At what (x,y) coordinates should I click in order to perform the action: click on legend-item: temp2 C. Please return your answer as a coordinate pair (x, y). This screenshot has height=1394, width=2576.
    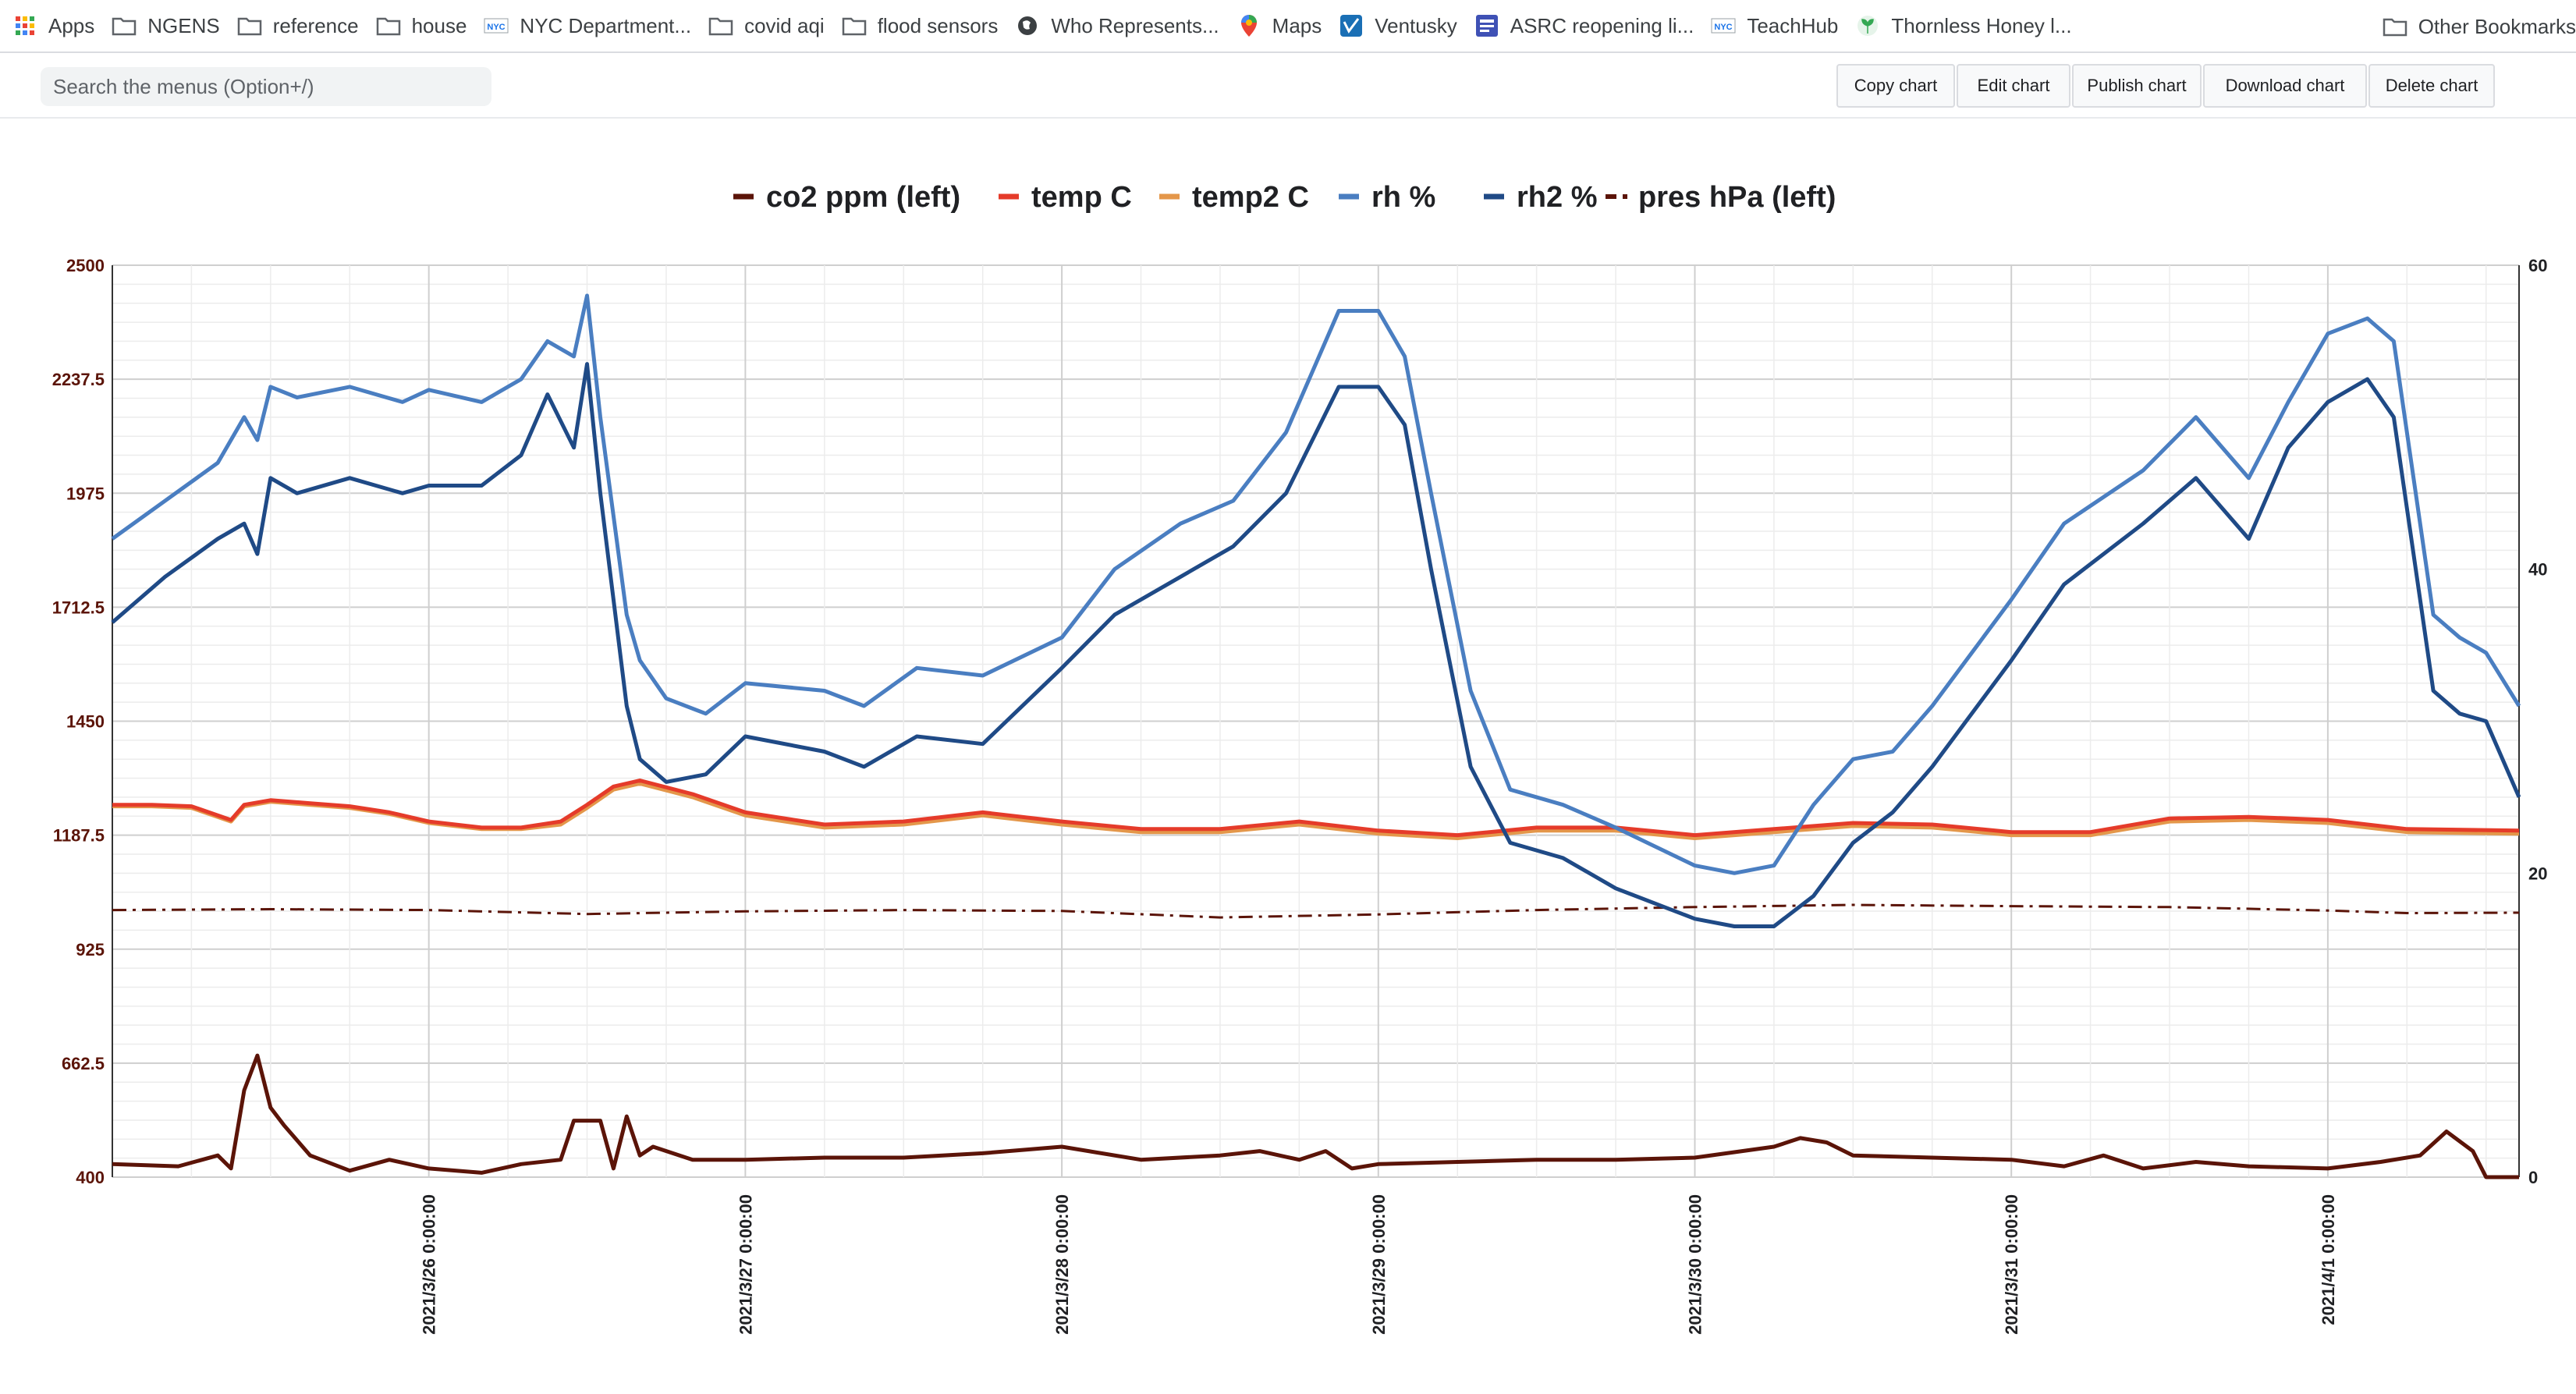
    Looking at the image, I should click on (1234, 197).